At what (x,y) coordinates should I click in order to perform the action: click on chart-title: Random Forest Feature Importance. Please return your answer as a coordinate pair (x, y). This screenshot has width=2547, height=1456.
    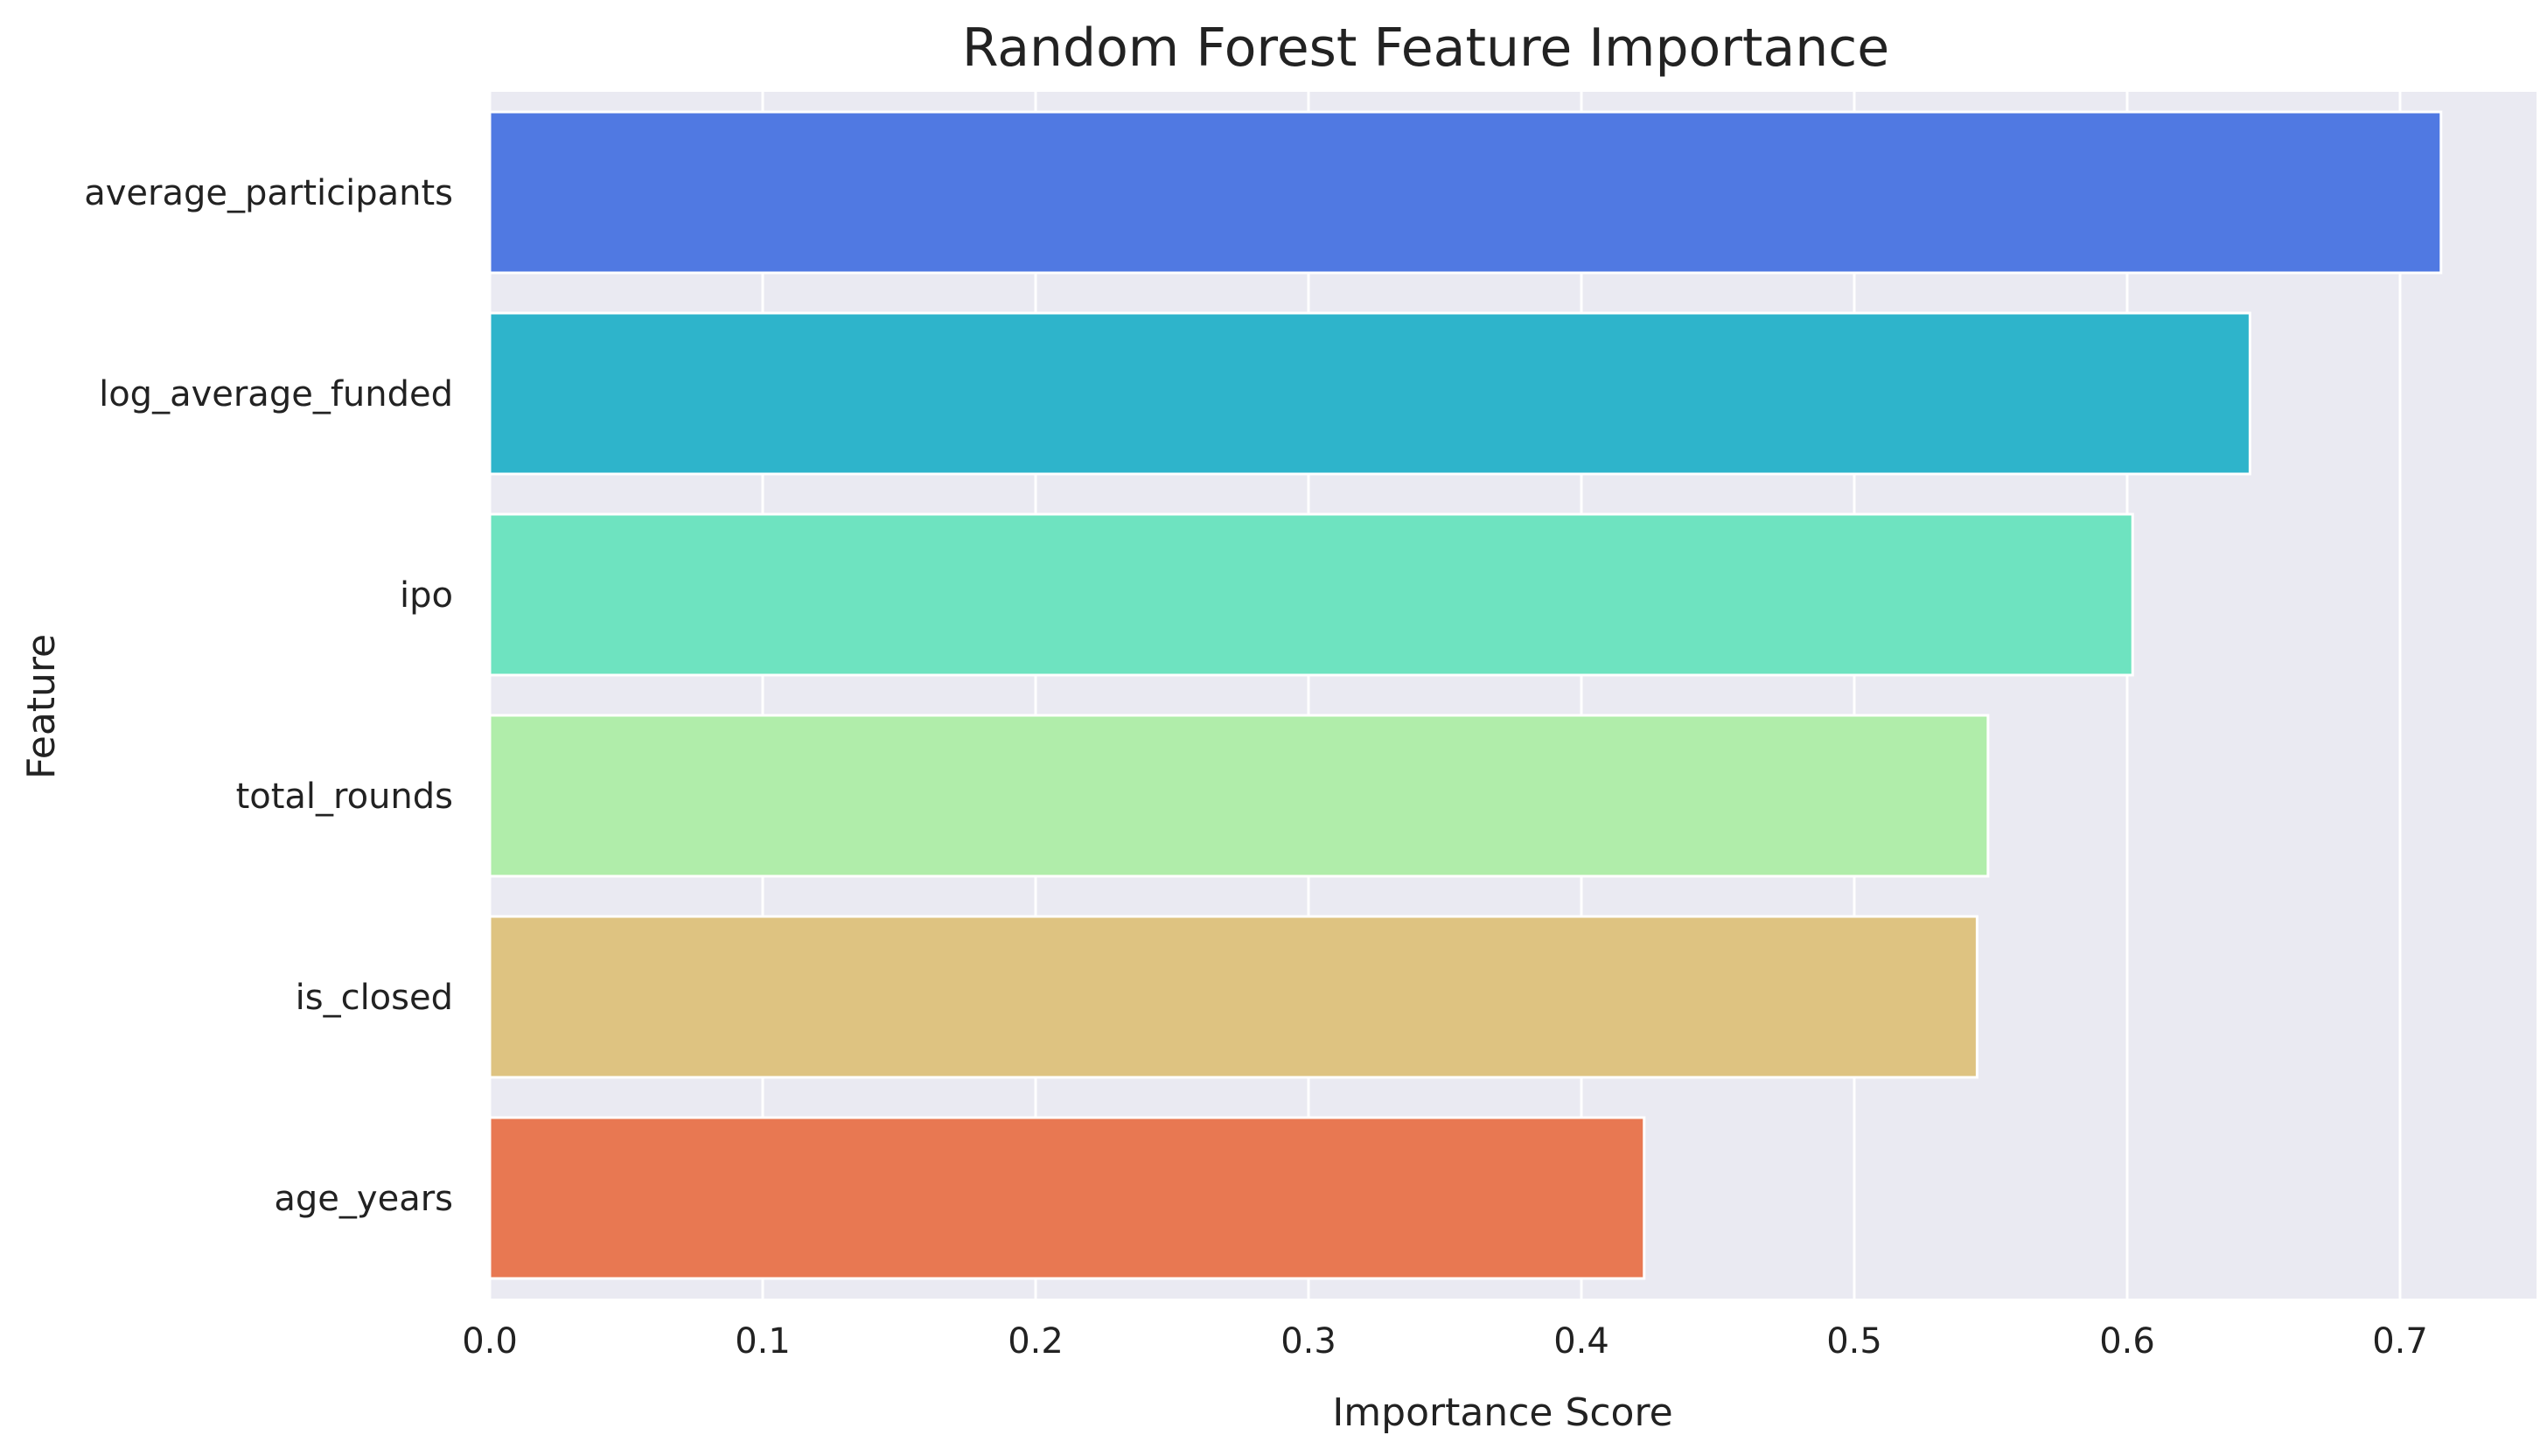
    Looking at the image, I should click on (1425, 48).